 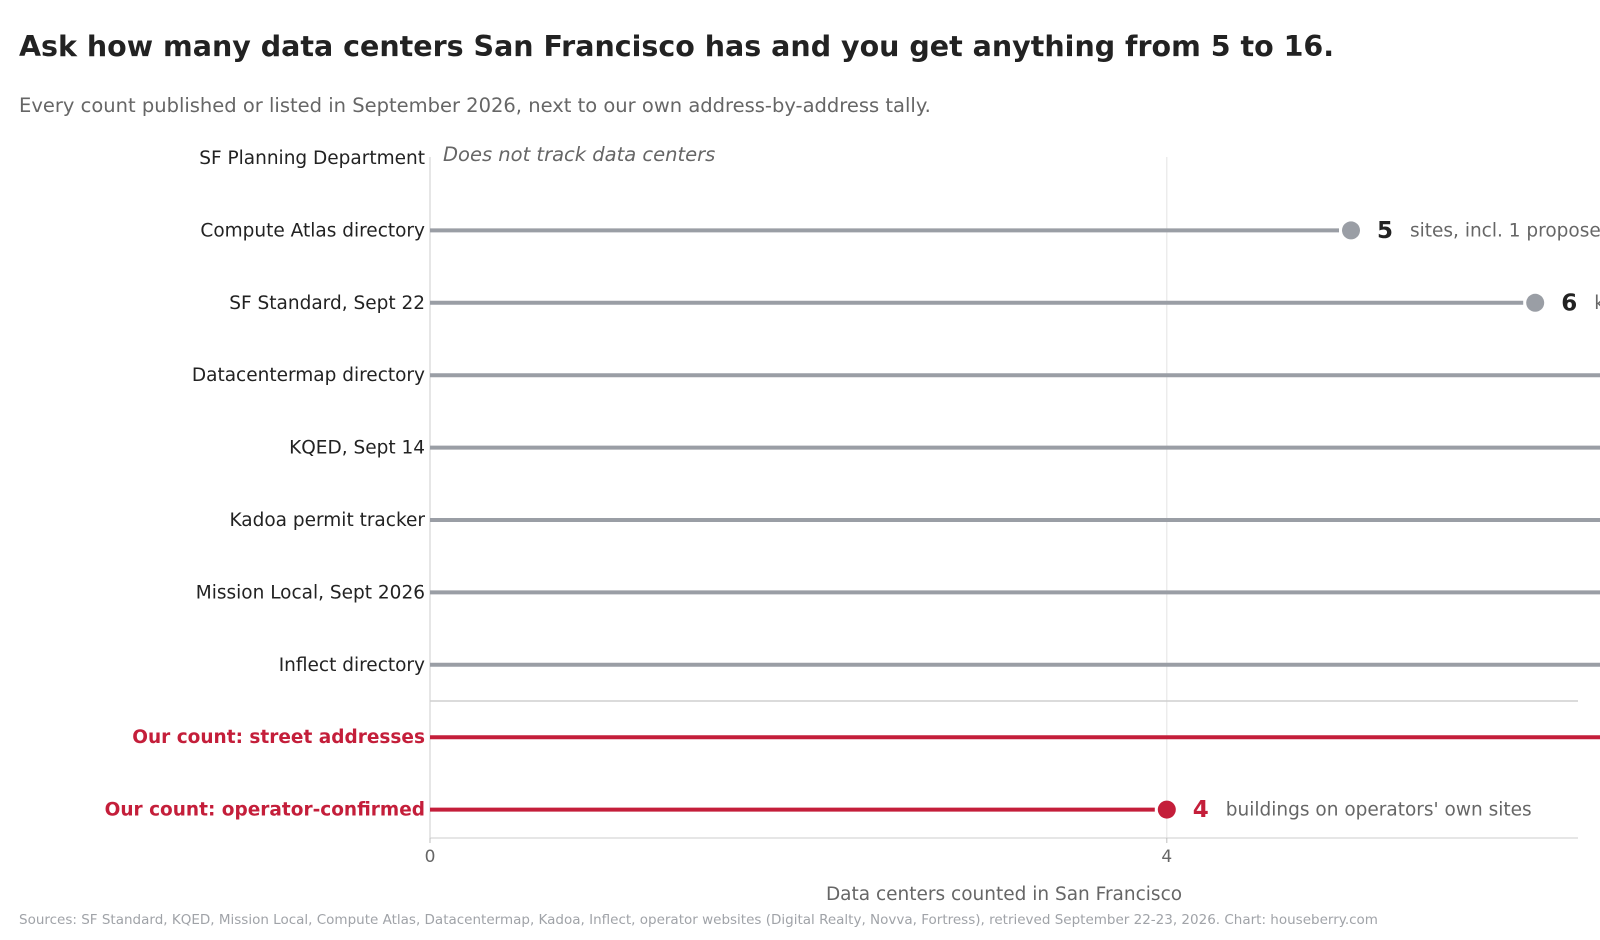 I want to click on row-label: Our count: street addresses, so click(x=278, y=737).